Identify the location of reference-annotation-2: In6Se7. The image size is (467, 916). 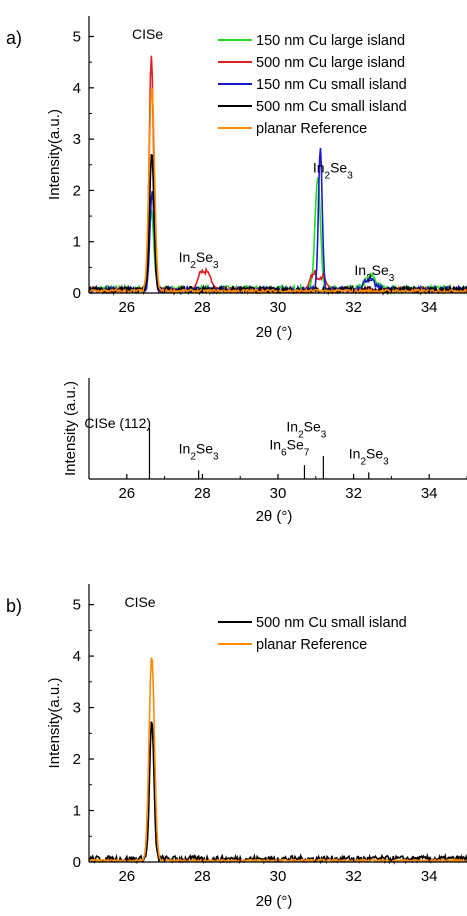
(289, 447).